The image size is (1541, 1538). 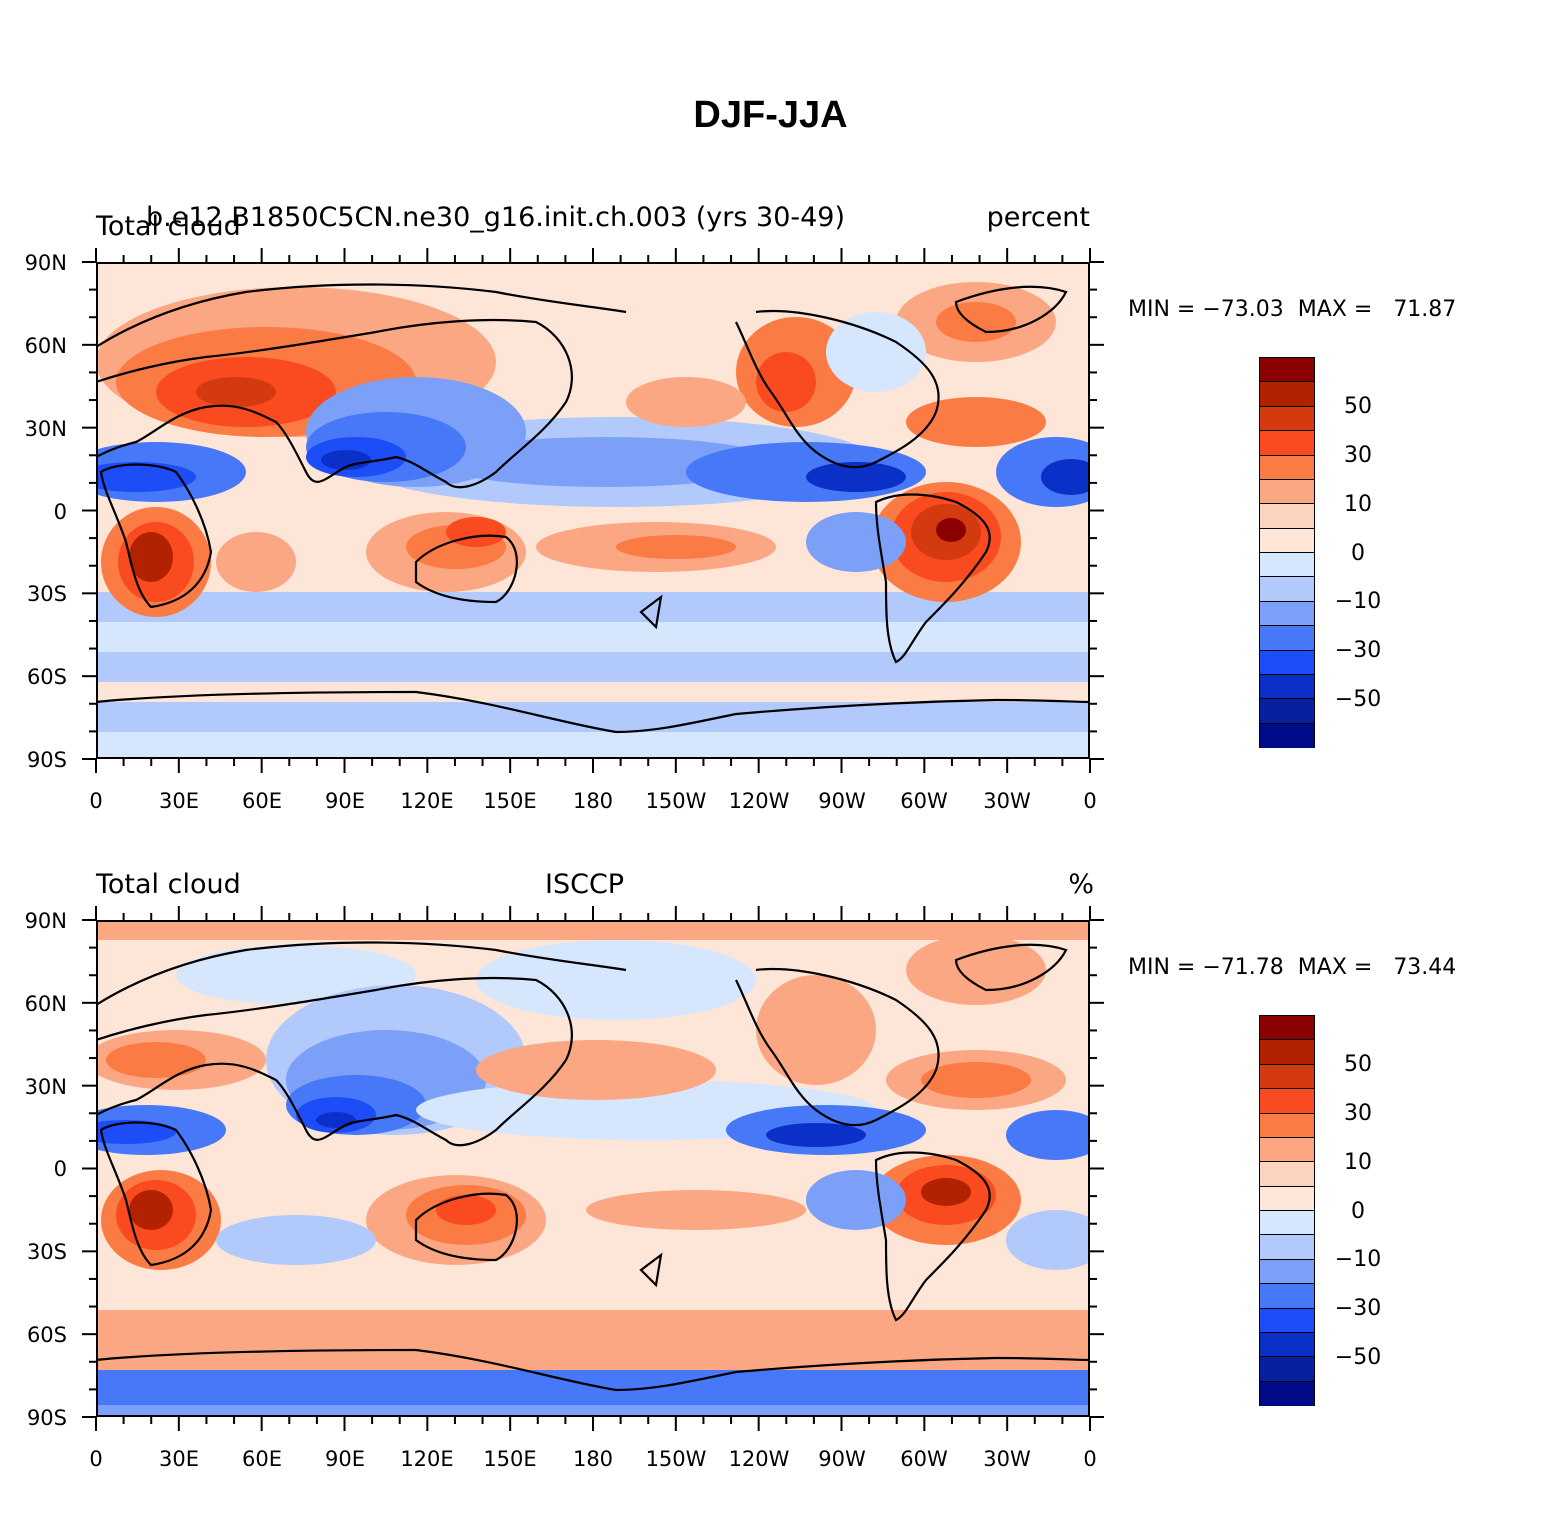 I want to click on max-value: 71.87, so click(x=1425, y=309).